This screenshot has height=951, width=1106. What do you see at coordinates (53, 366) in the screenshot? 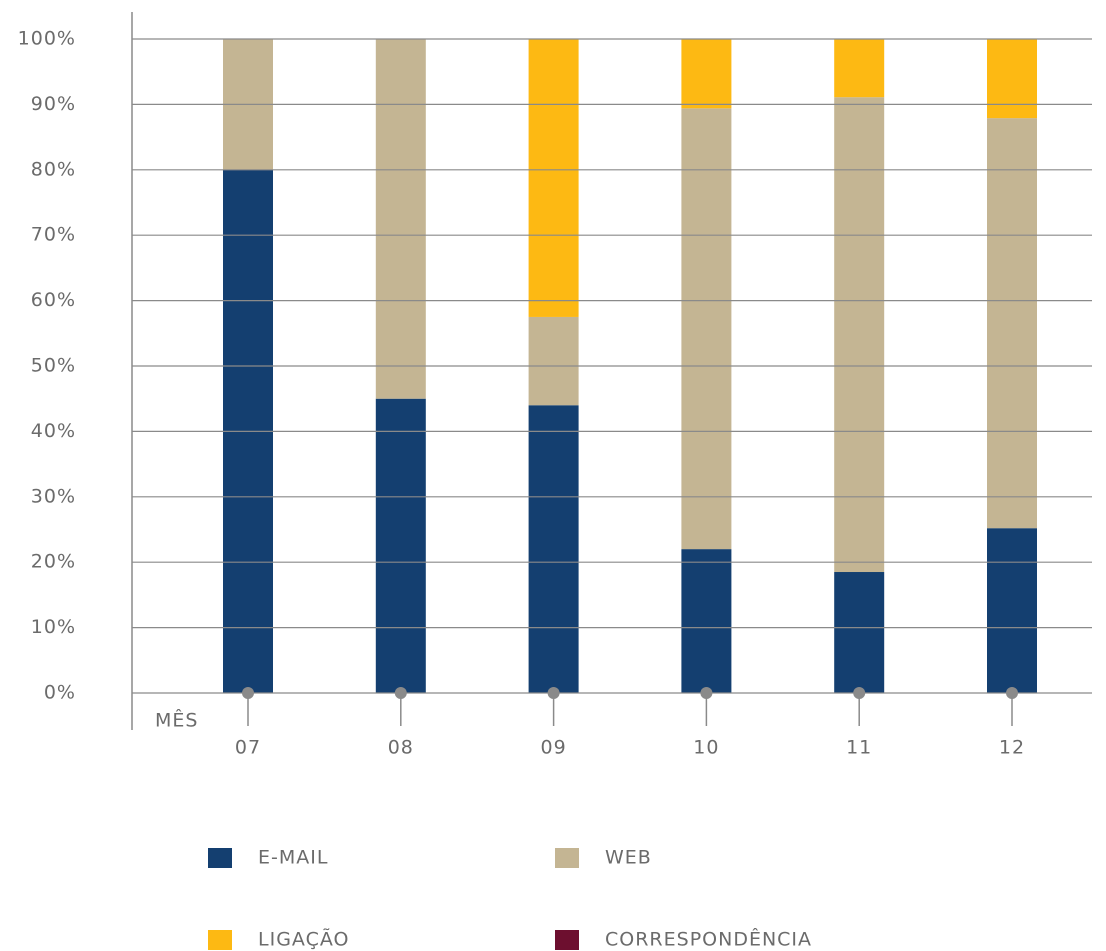
I see `y-tick-label: 50%` at bounding box center [53, 366].